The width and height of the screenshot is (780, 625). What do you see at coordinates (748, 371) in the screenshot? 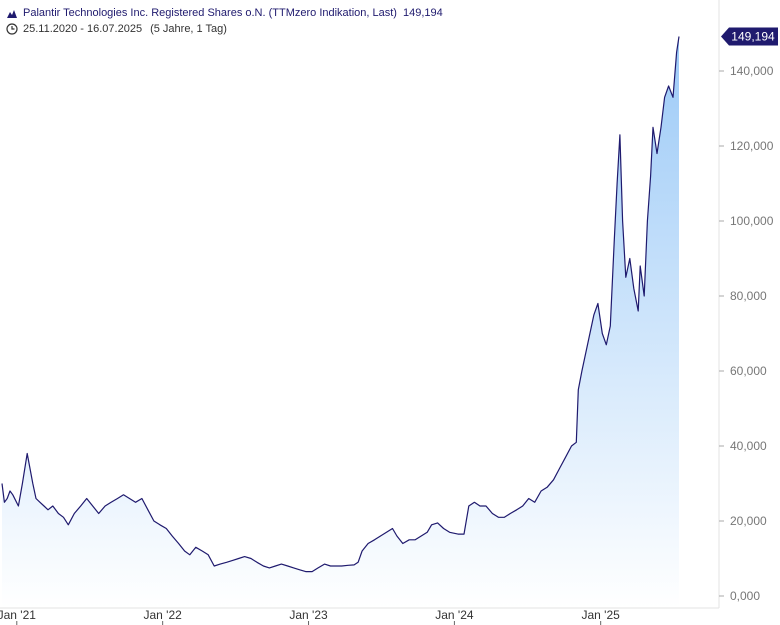
I see `y-tick-label: 60,000` at bounding box center [748, 371].